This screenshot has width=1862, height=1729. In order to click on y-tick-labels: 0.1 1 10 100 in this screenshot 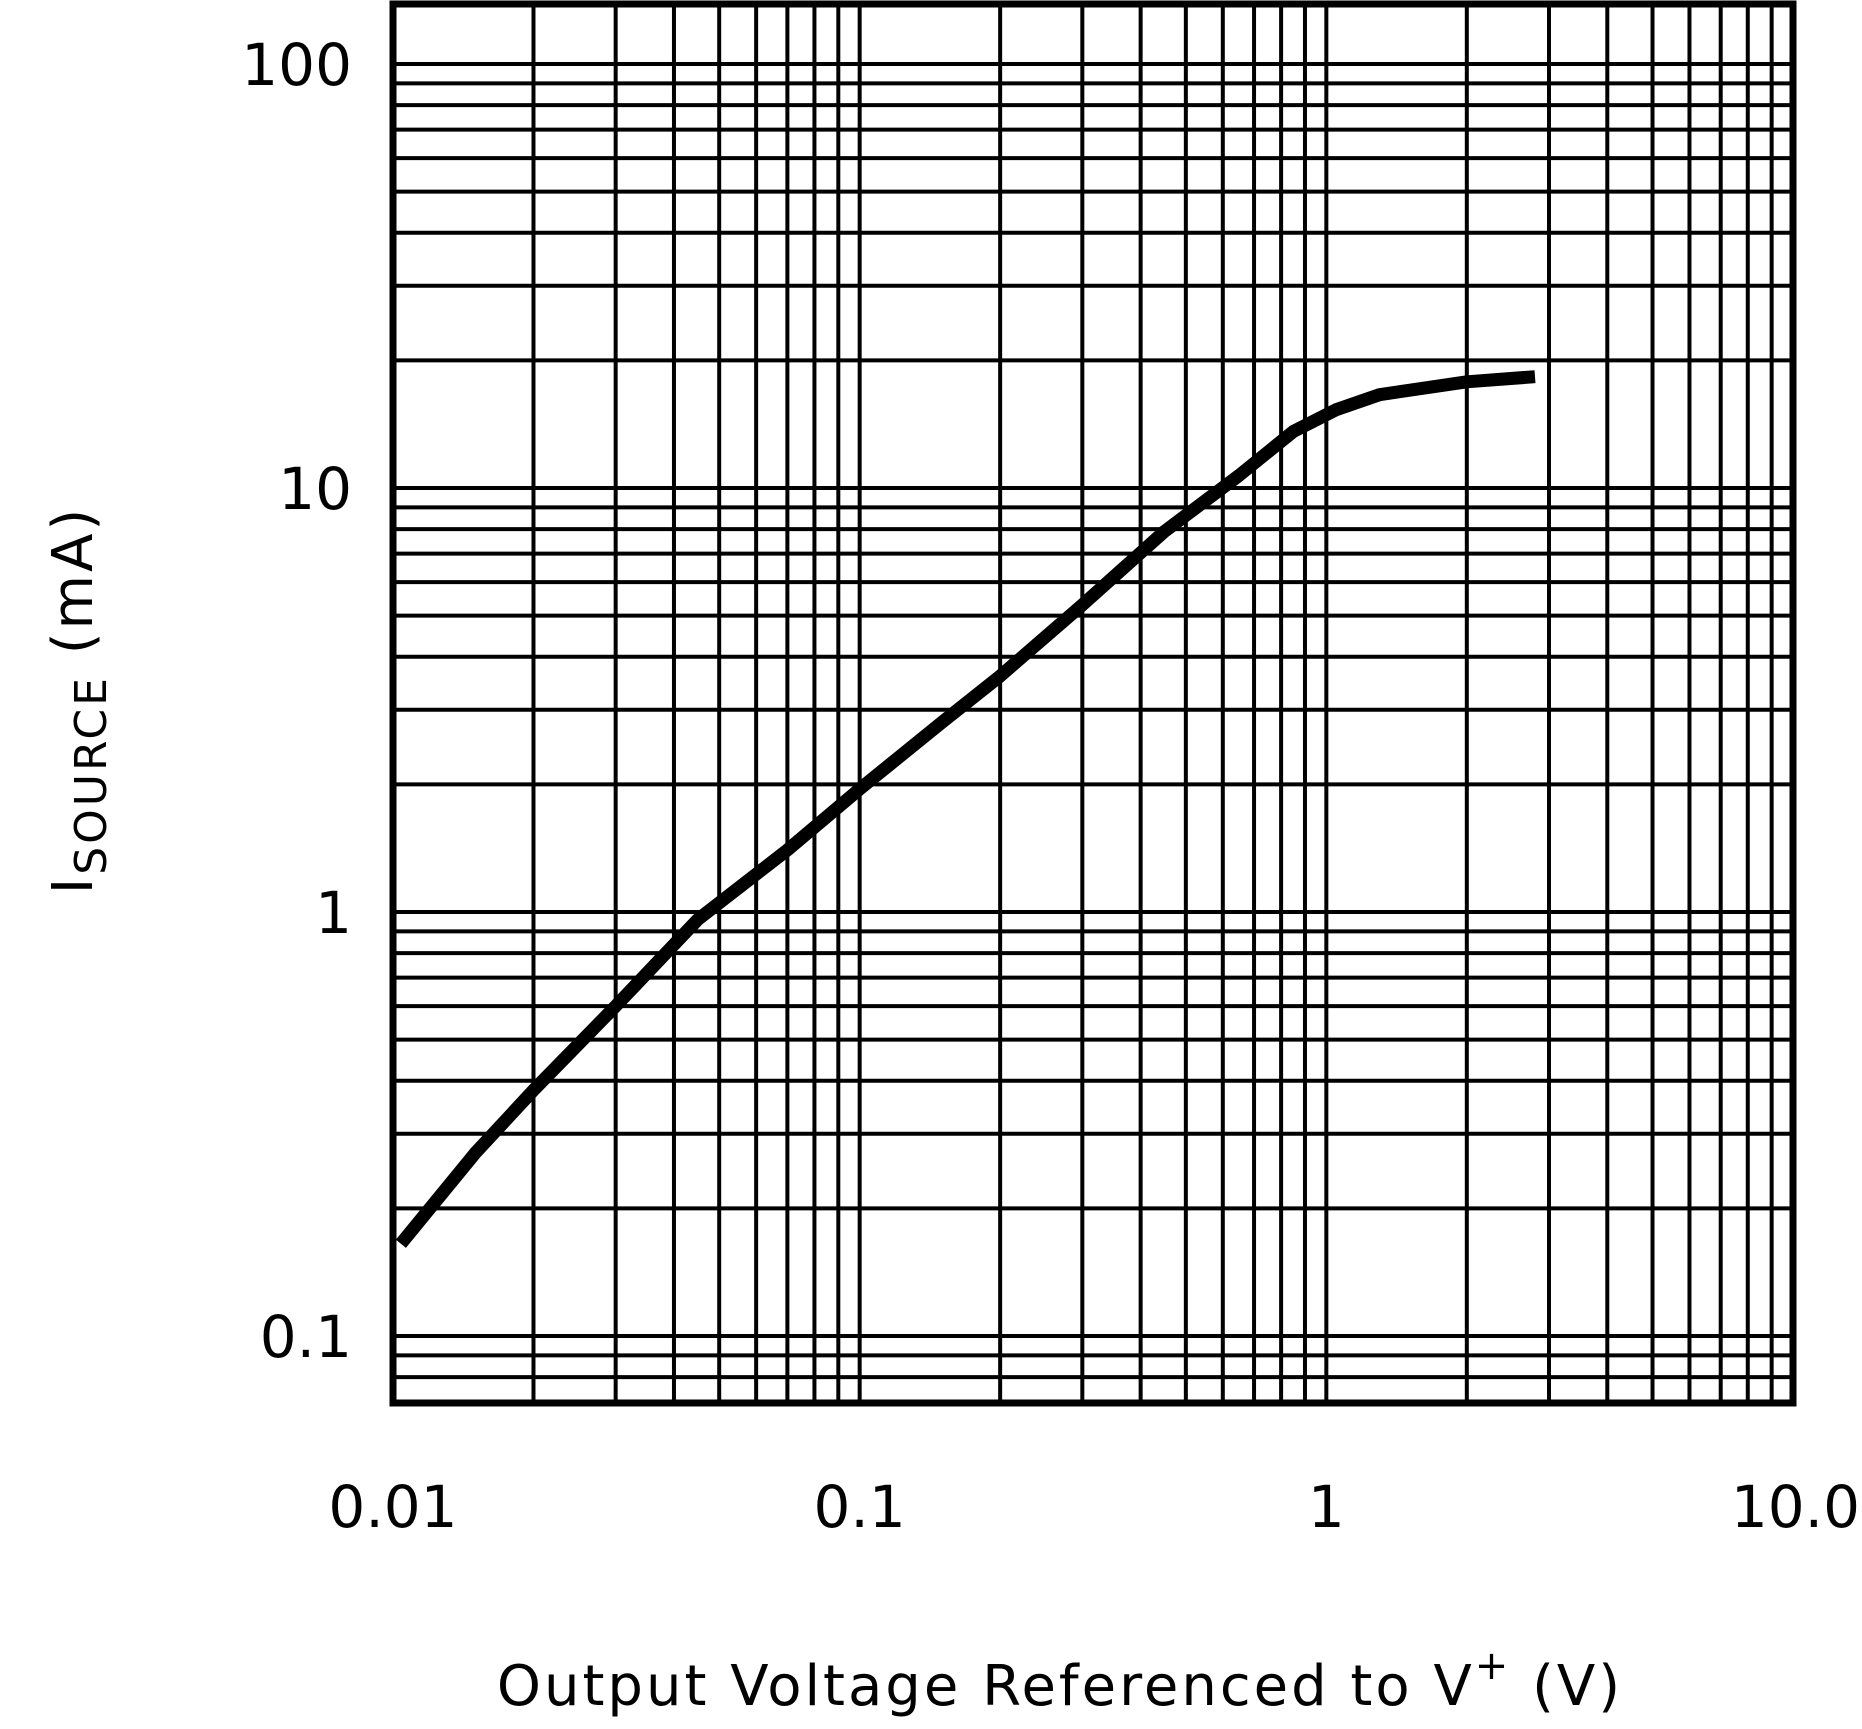, I will do `click(296, 701)`.